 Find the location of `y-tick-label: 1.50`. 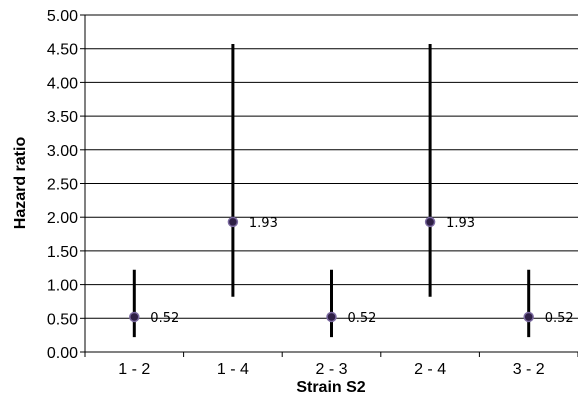

y-tick-label: 1.50 is located at coordinates (62, 252).